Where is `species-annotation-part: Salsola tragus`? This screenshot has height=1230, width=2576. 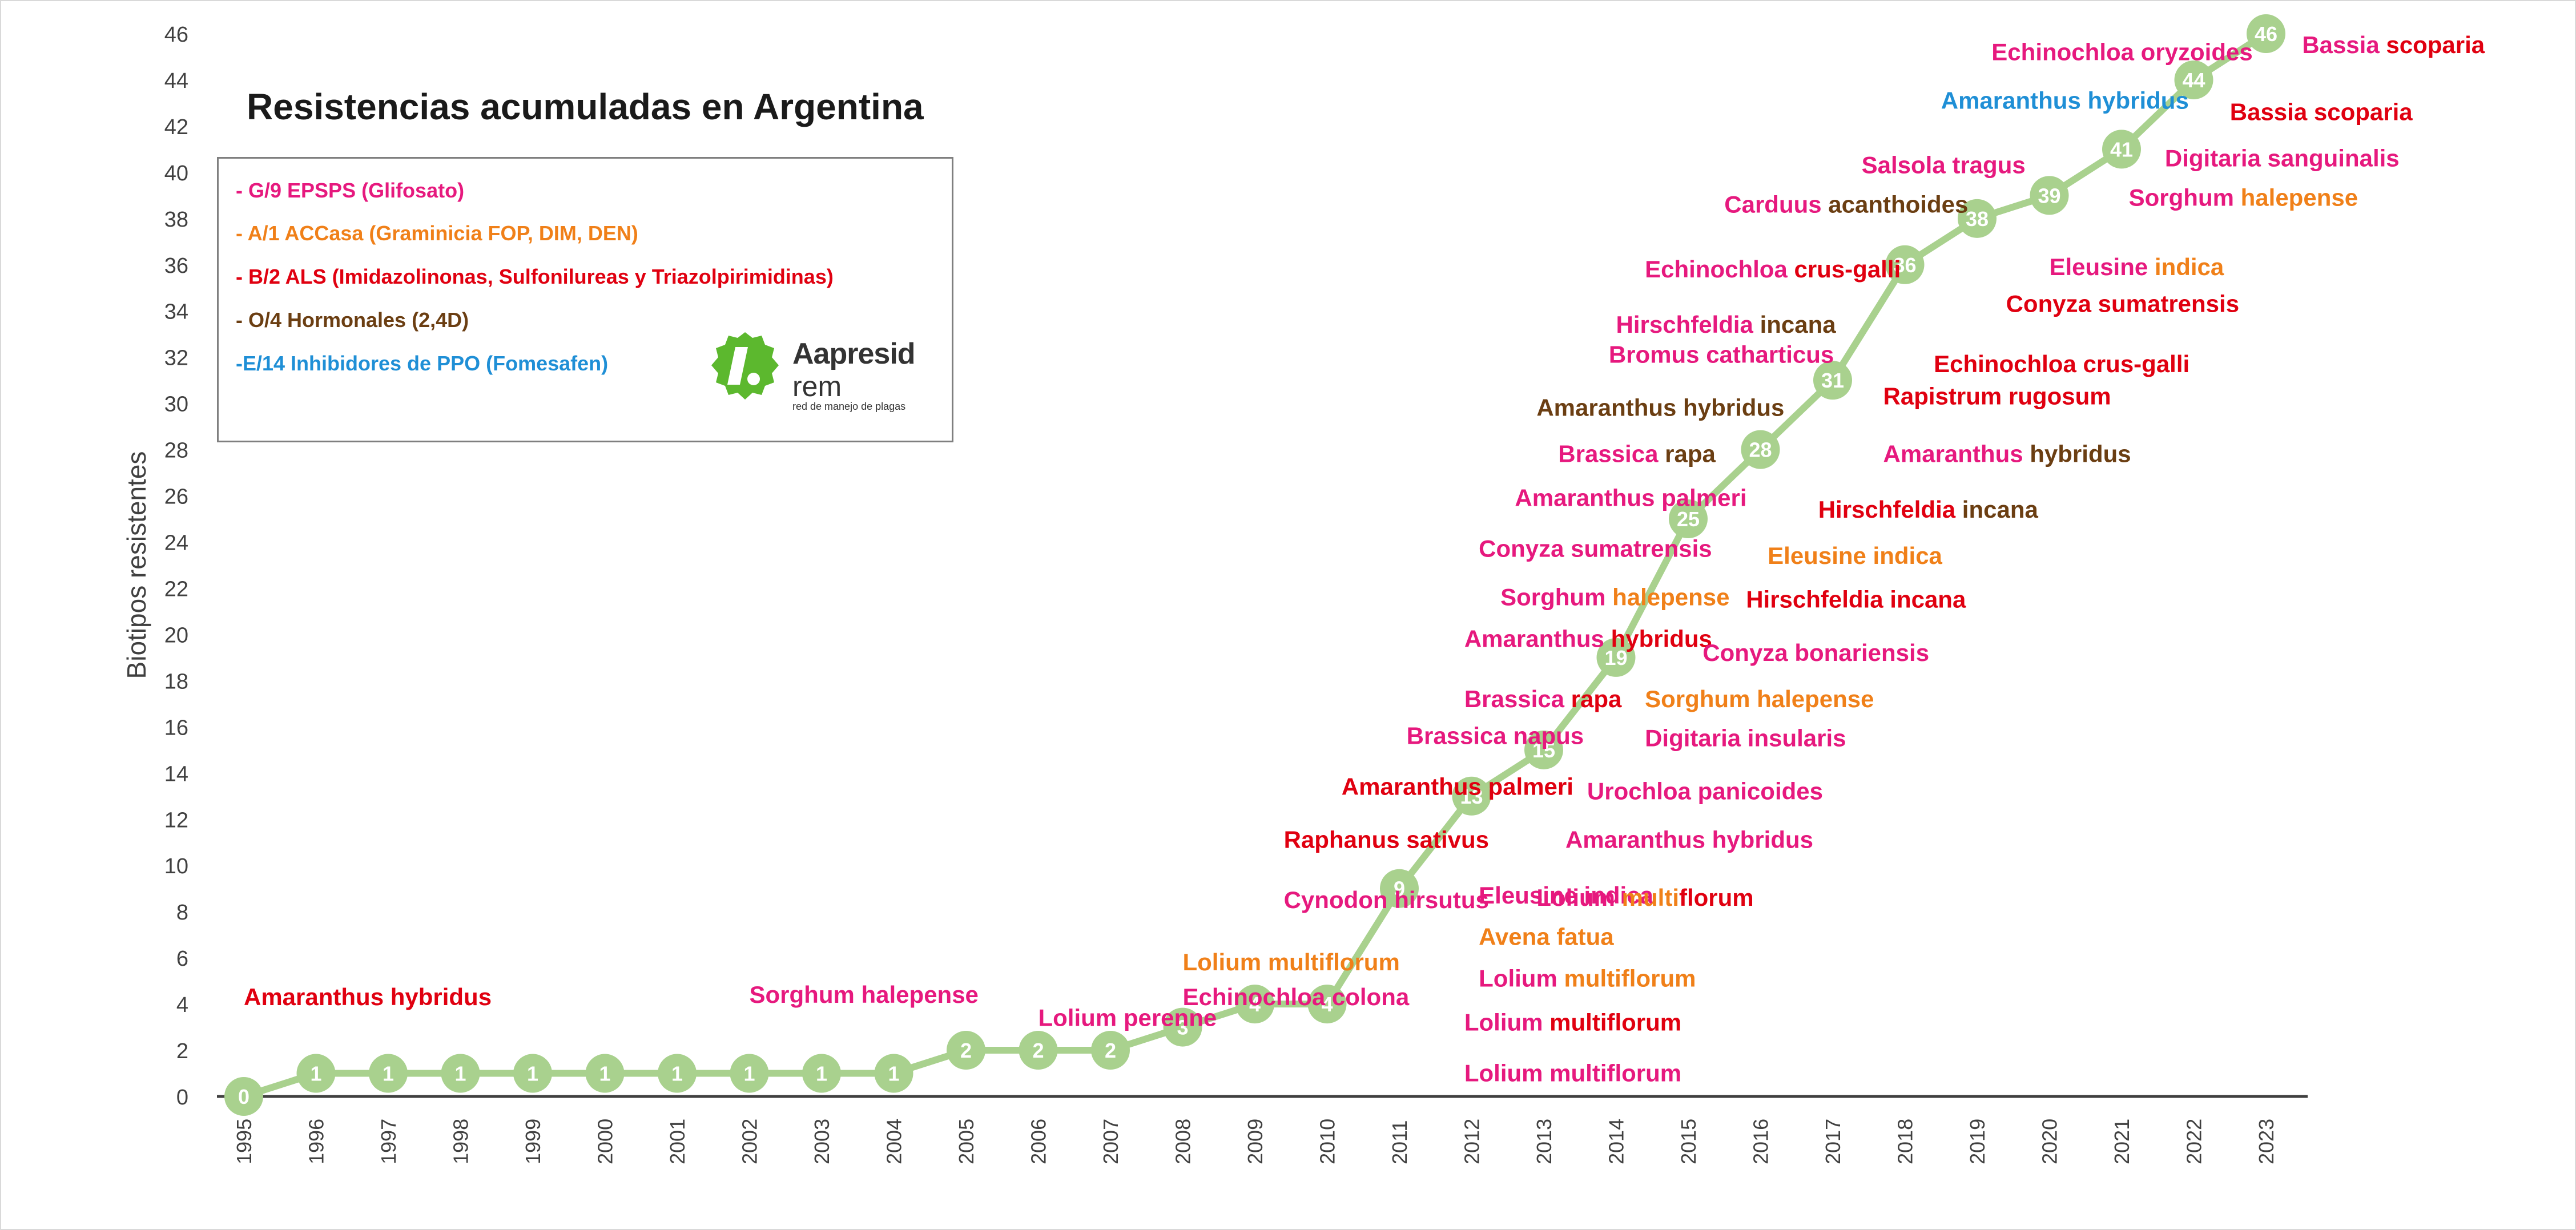
species-annotation-part: Salsola tragus is located at coordinates (1944, 165).